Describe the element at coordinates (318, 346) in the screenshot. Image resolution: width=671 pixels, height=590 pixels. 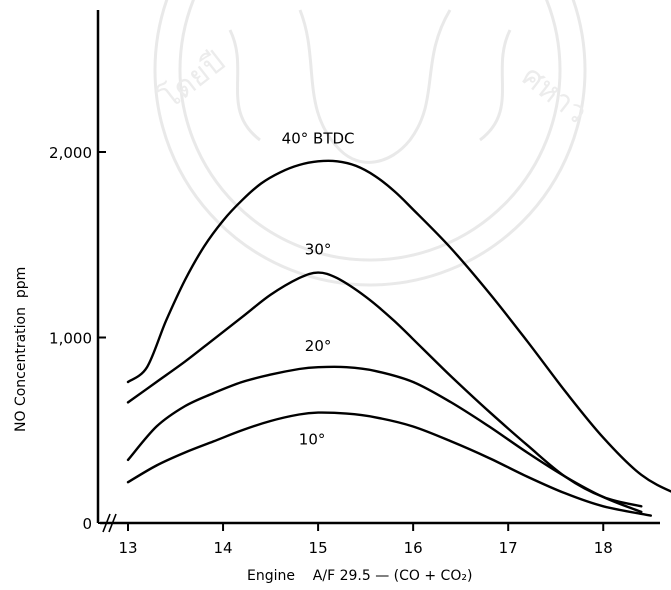
I see `series-label-20: 20°` at that location.